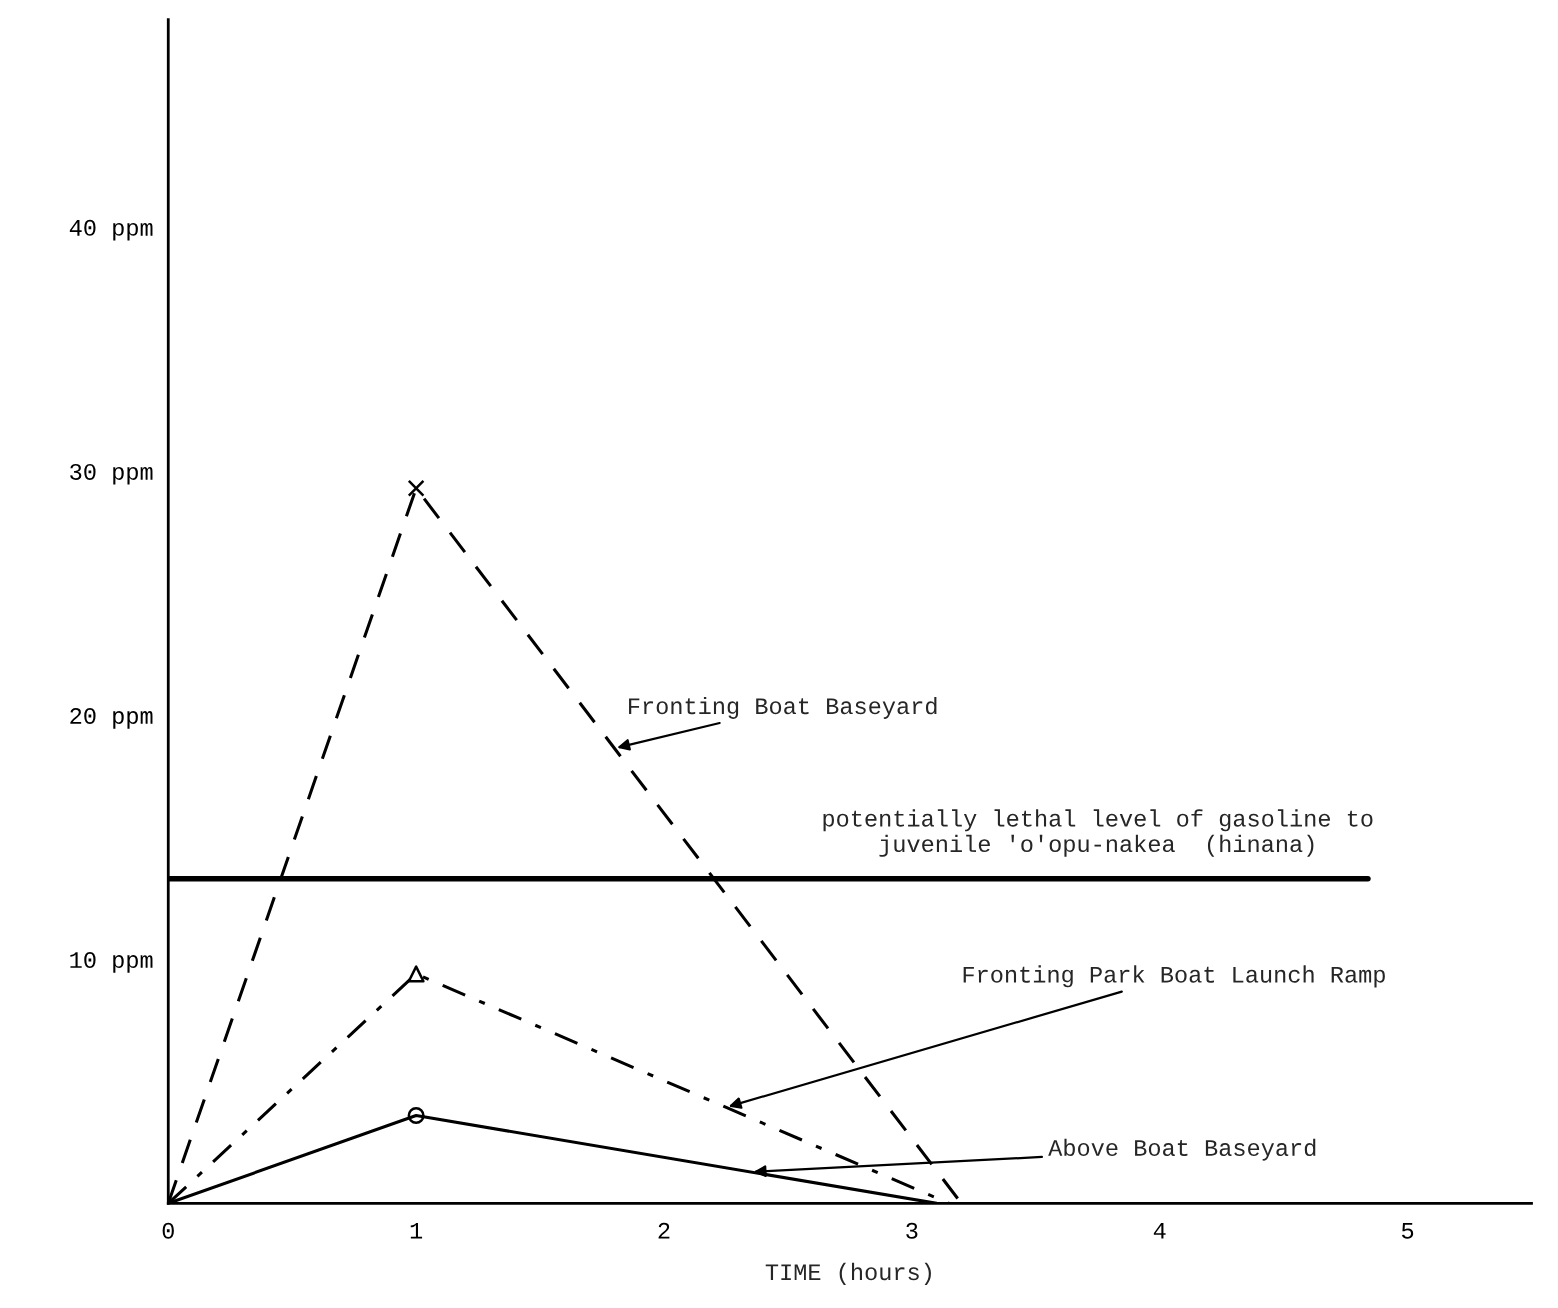  I want to click on y-tick-label: 30 ppm, so click(111, 474).